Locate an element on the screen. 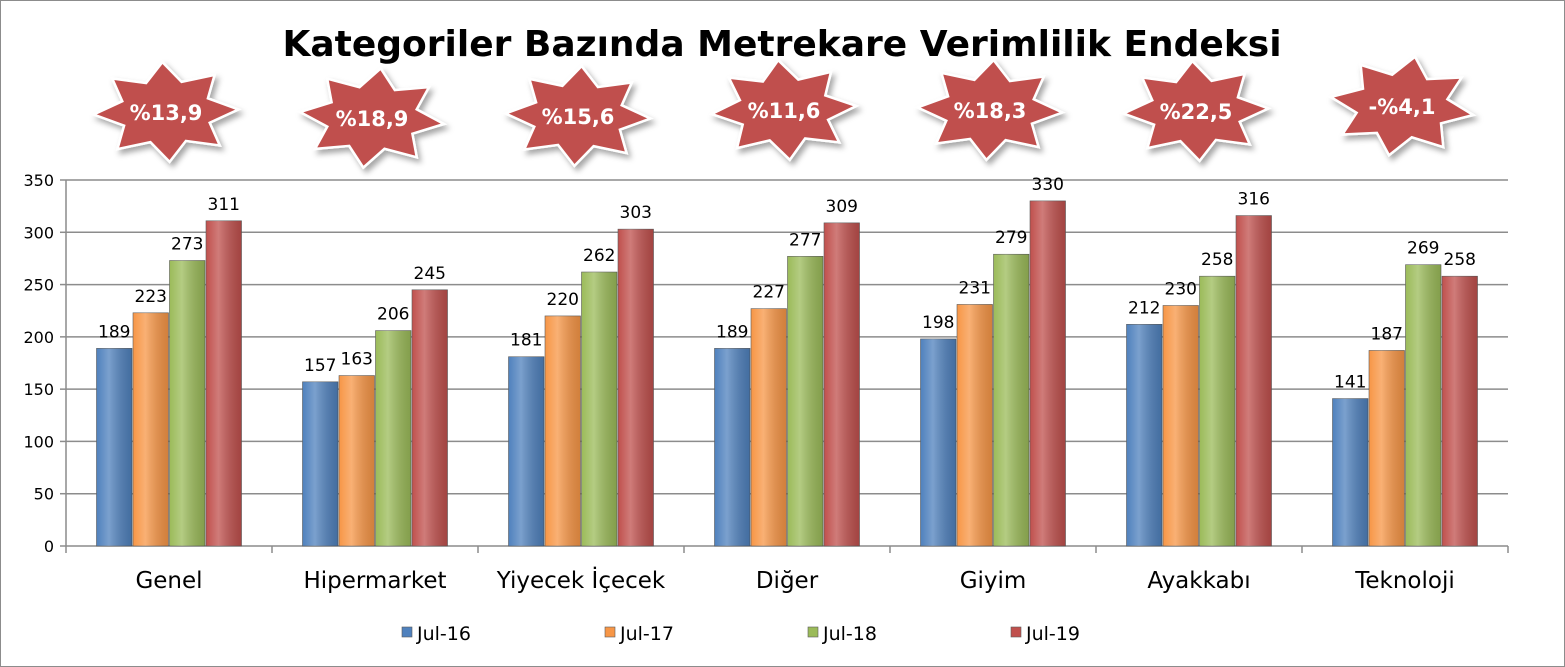  data-label: 273 is located at coordinates (187, 245).